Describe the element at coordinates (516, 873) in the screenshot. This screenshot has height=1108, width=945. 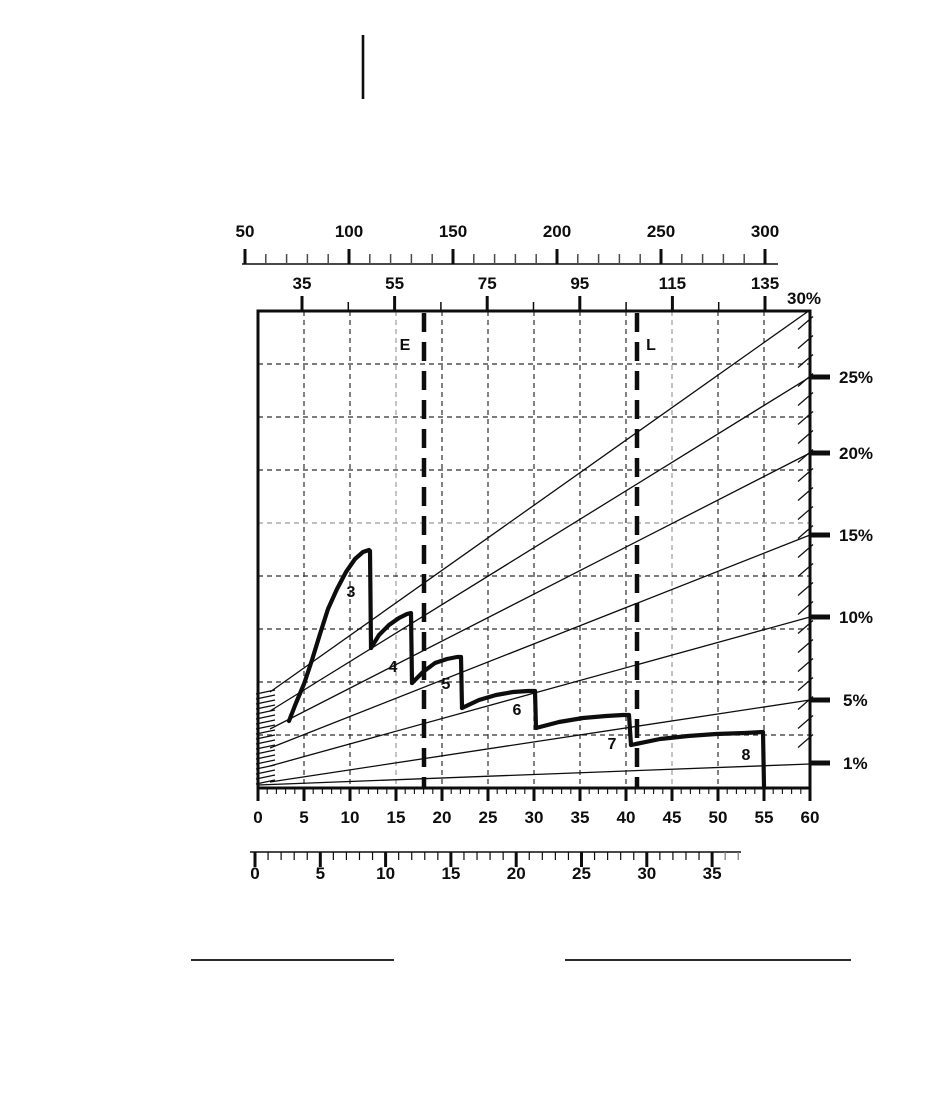
I see `lower-ruler-label: 20` at that location.